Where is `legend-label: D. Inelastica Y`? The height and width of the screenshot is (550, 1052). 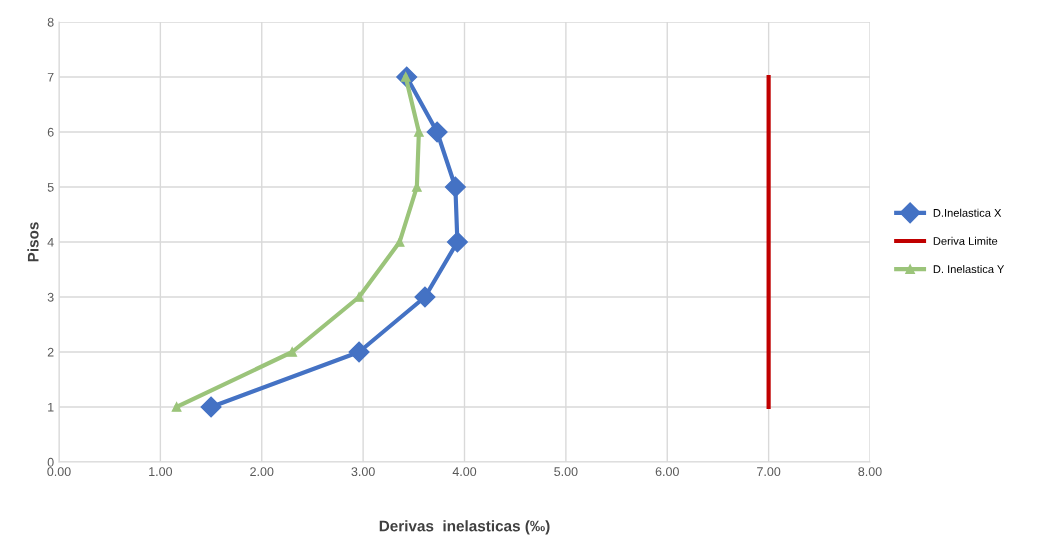 legend-label: D. Inelastica Y is located at coordinates (969, 269).